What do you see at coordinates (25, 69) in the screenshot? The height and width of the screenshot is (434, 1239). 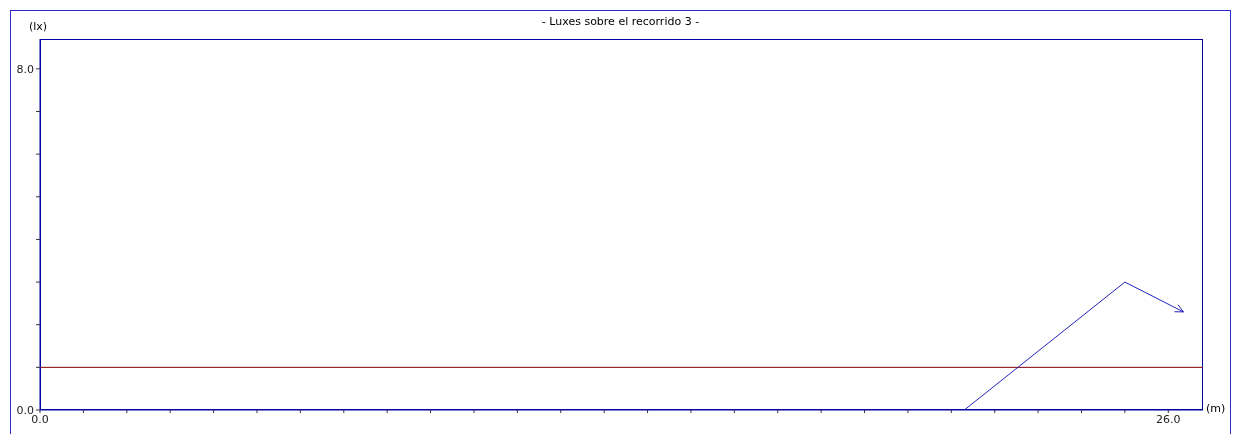 I see `y-tick-label: 8.0` at bounding box center [25, 69].